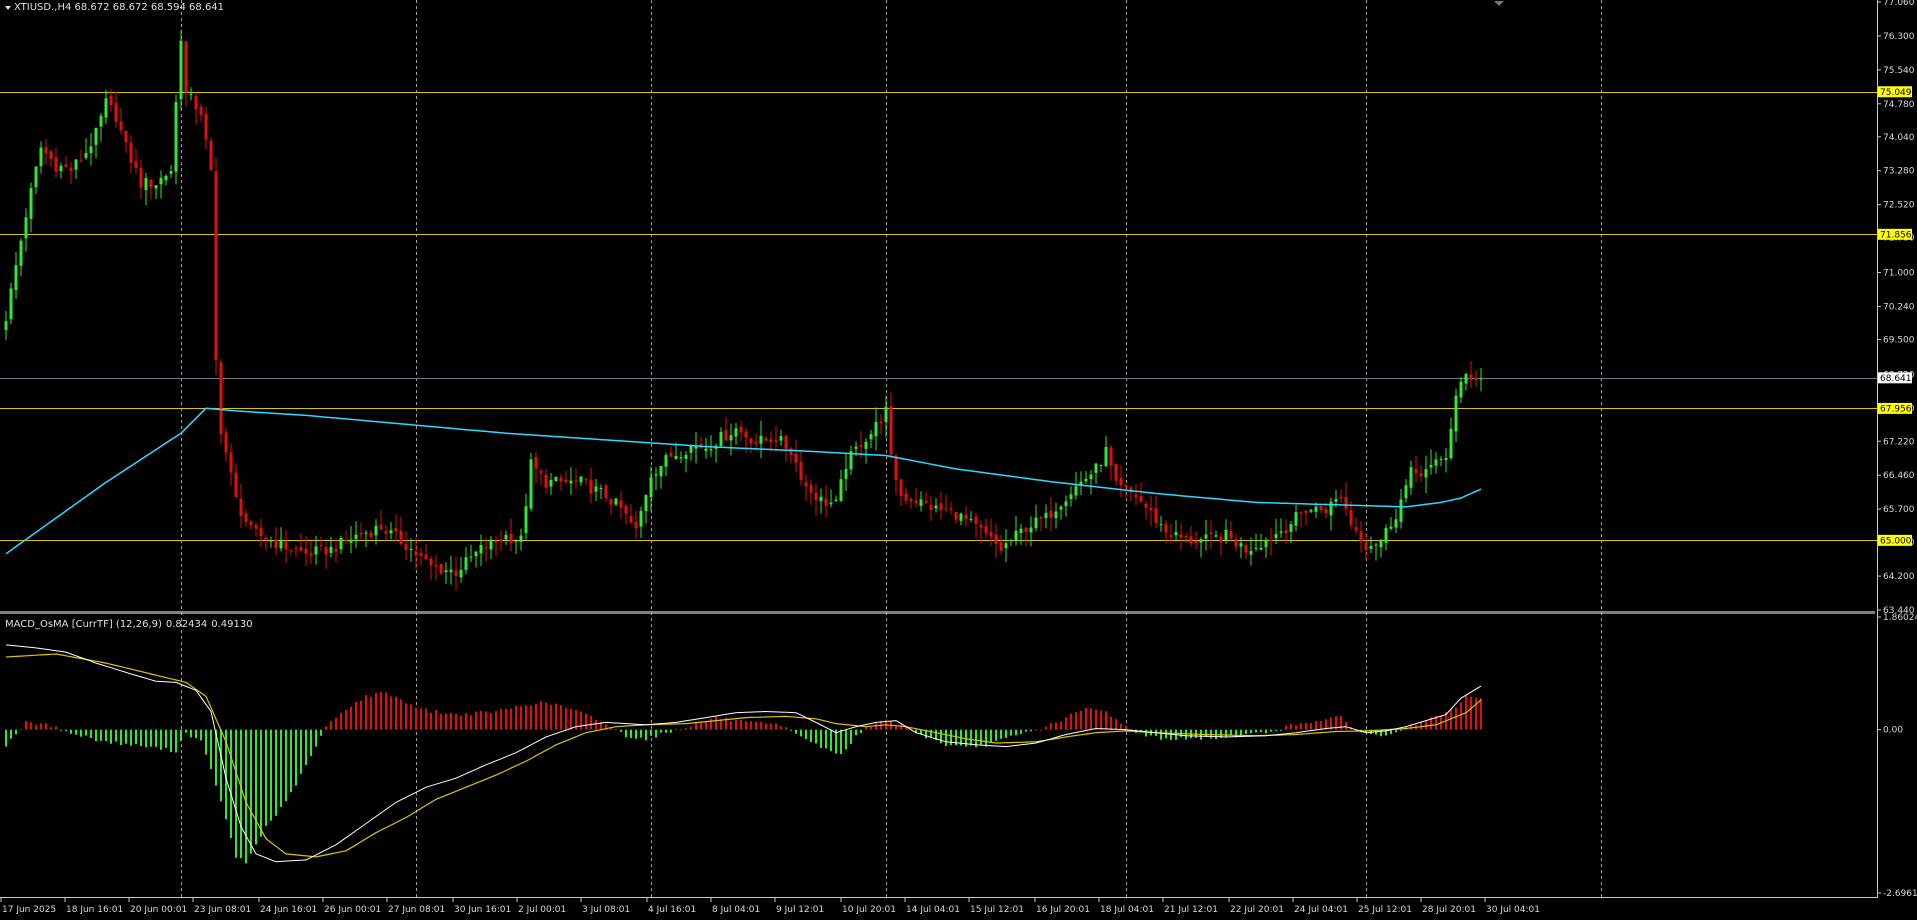 The image size is (1917, 920). Describe the element at coordinates (1899, 4) in the screenshot. I see `price-tick-label: 77.060` at that location.